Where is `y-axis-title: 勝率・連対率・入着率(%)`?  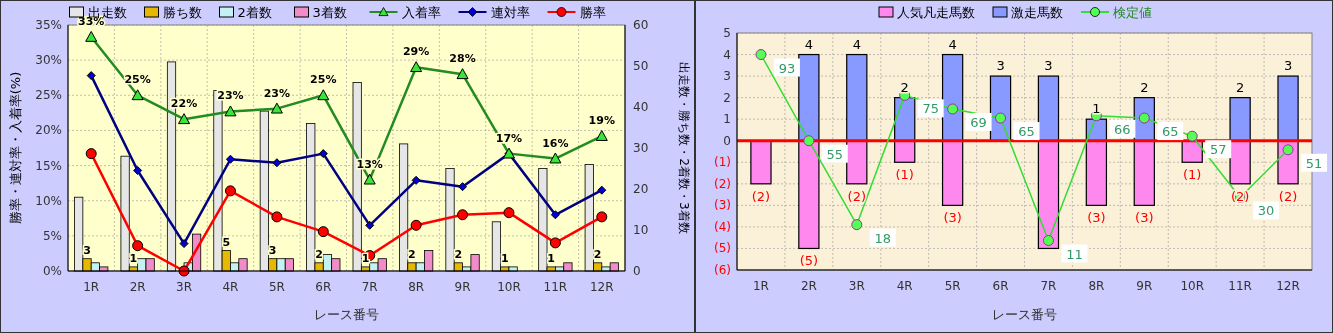
y-axis-title: 勝率・連対率・入着率(%) is located at coordinates (15, 148).